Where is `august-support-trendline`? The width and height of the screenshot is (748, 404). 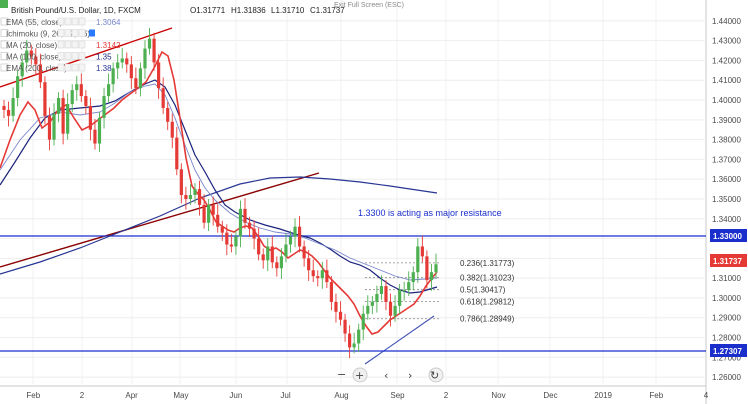
august-support-trendline is located at coordinates (399, 340).